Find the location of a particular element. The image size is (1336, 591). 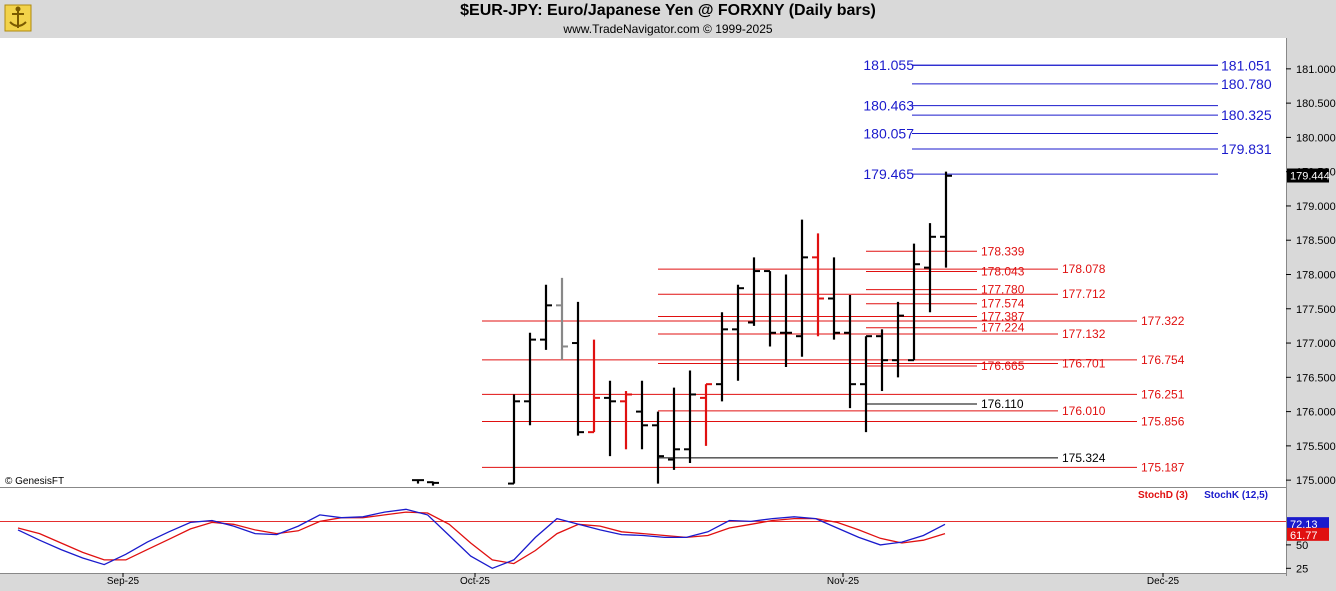

price-tick-label: 180.000 is located at coordinates (1316, 138).